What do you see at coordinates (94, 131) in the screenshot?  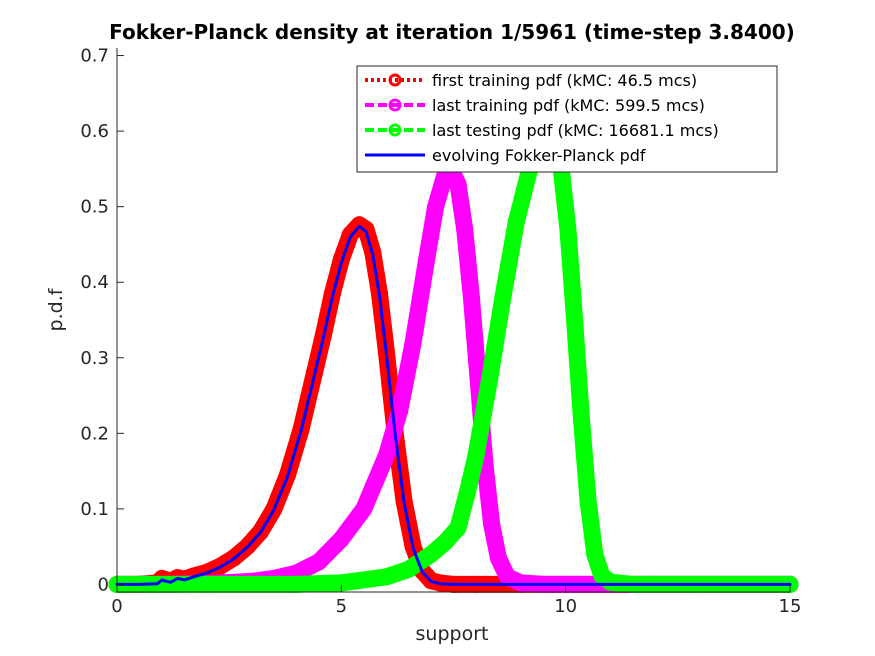 I see `y-tick-label: 0.6` at bounding box center [94, 131].